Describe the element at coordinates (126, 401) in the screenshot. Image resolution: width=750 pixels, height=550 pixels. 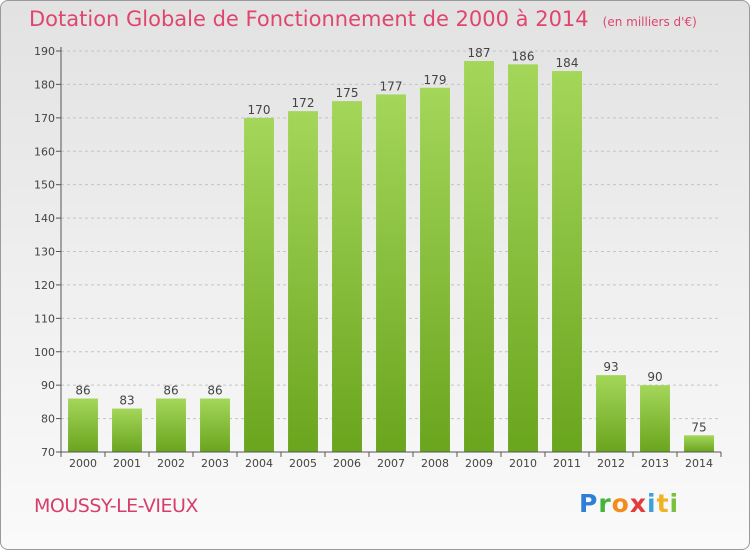
I see `bar-value-label: 83` at that location.